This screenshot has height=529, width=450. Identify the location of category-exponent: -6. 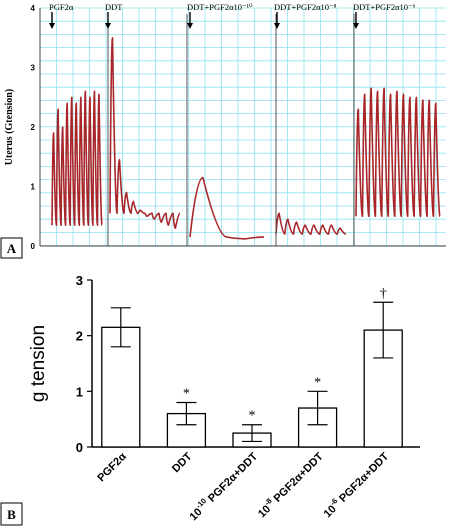
(333, 501).